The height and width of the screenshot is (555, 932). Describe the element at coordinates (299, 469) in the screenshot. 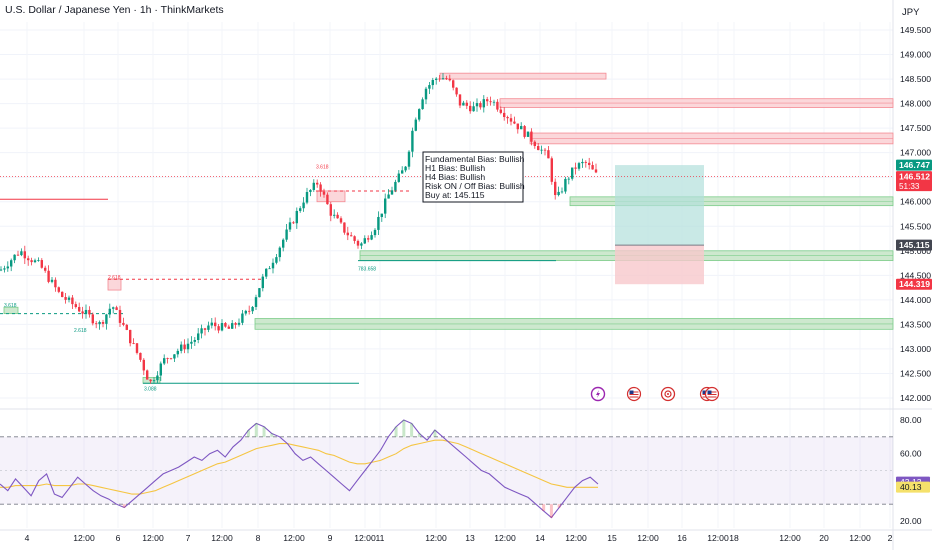

I see `rsi-line` at that location.